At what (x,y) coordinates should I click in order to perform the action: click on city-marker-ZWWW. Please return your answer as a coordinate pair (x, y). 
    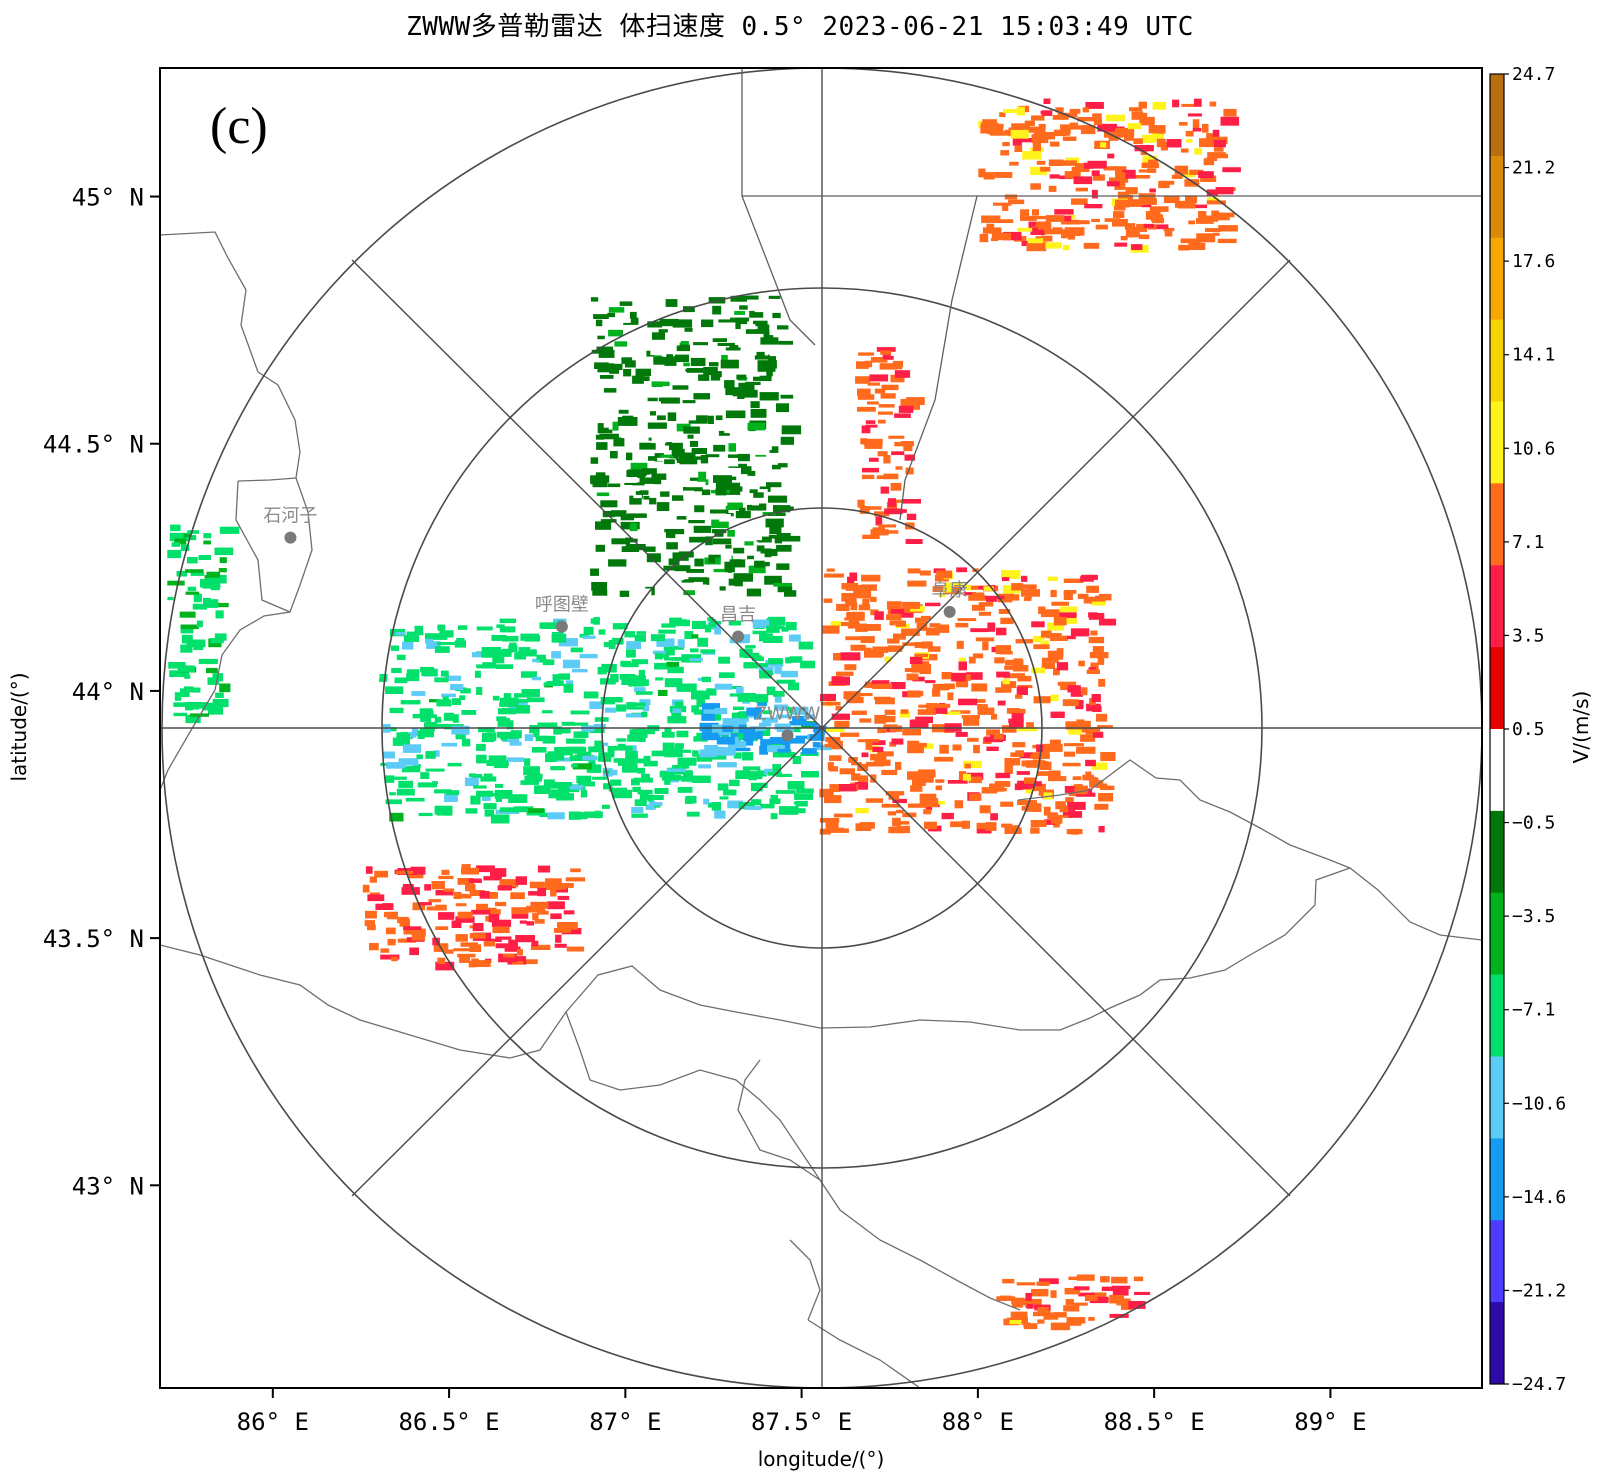
    Looking at the image, I should click on (787, 735).